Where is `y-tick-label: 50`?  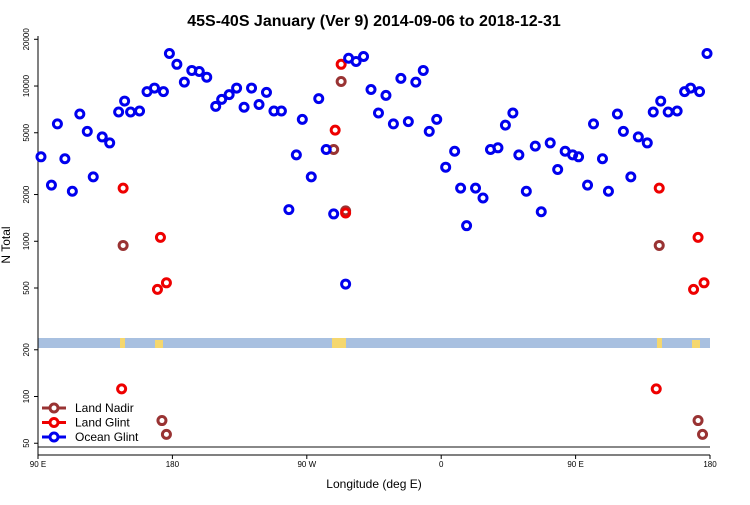
y-tick-label: 50 is located at coordinates (26, 442).